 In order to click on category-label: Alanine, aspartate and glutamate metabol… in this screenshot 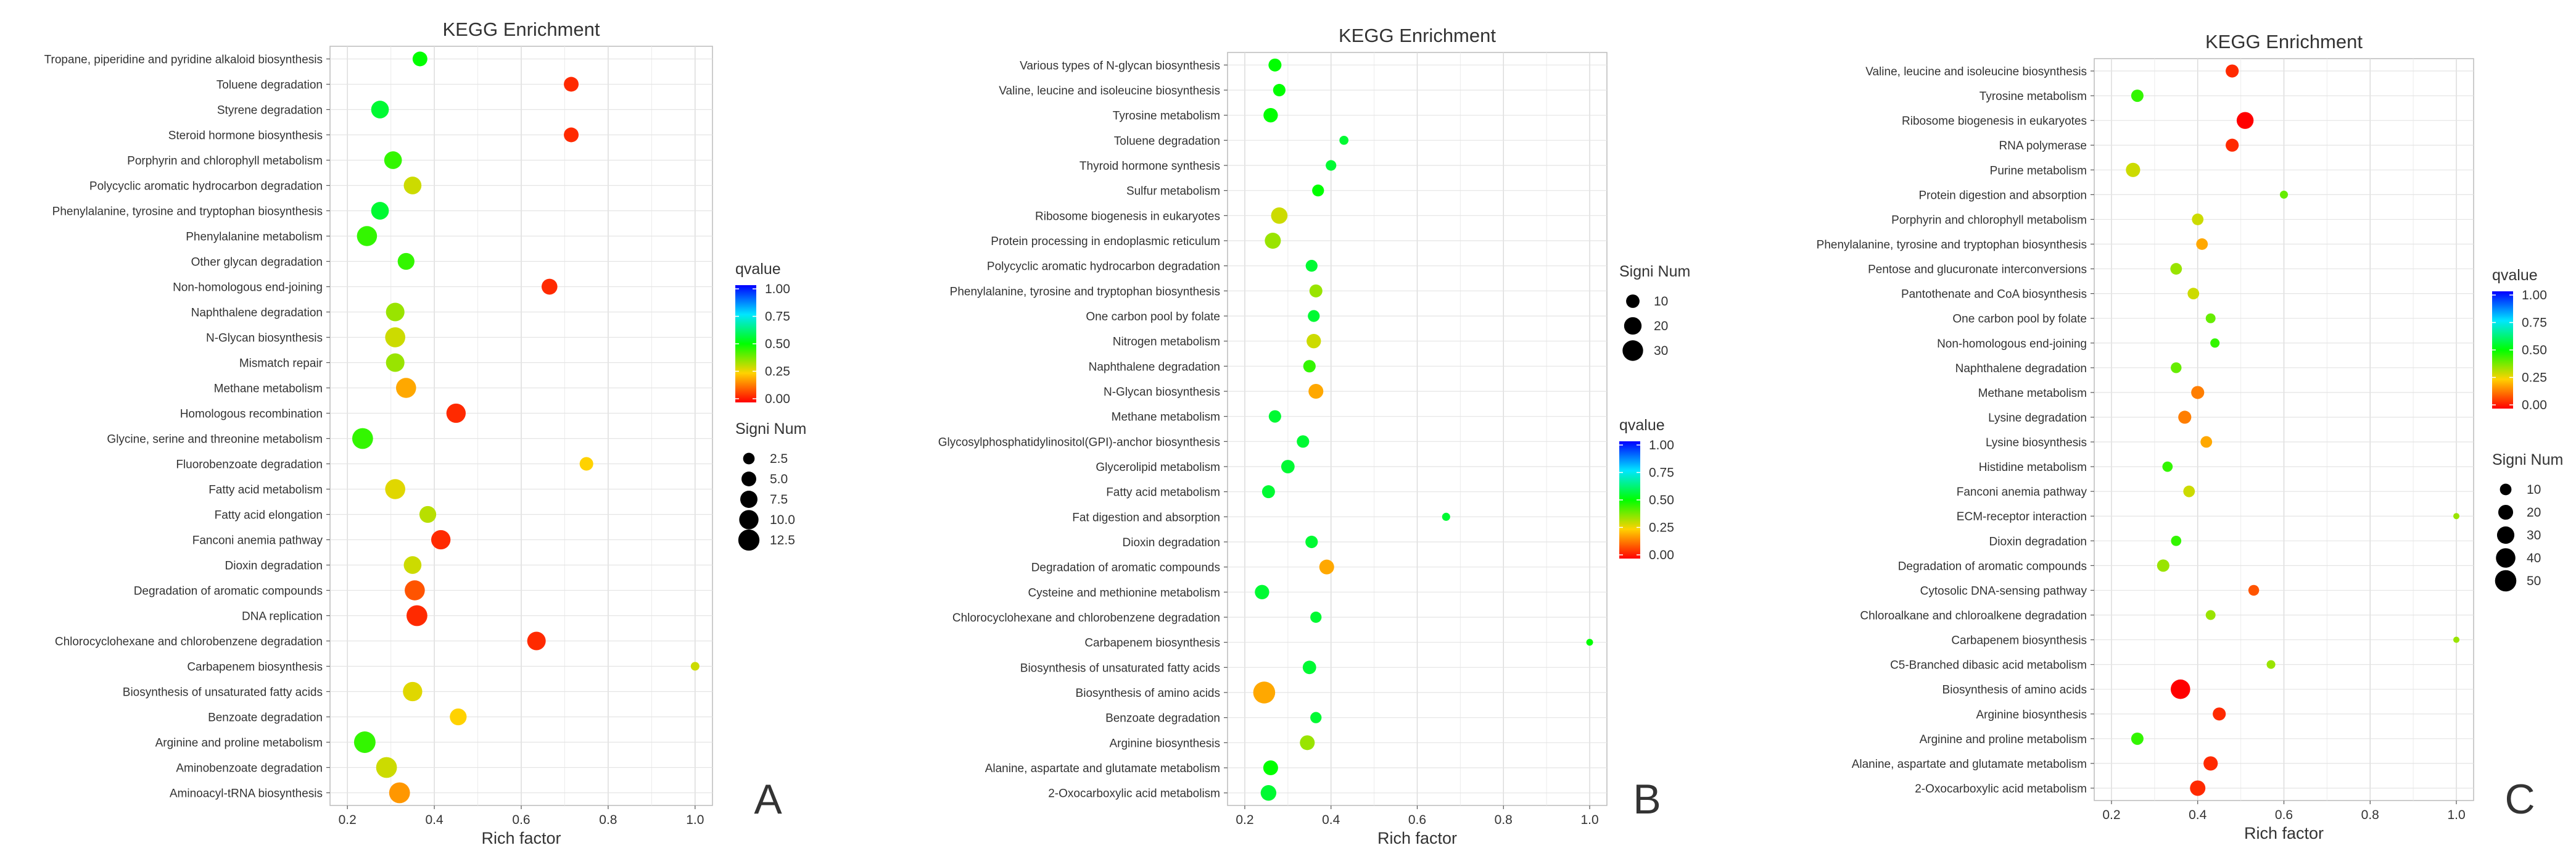, I will do `click(1102, 768)`.